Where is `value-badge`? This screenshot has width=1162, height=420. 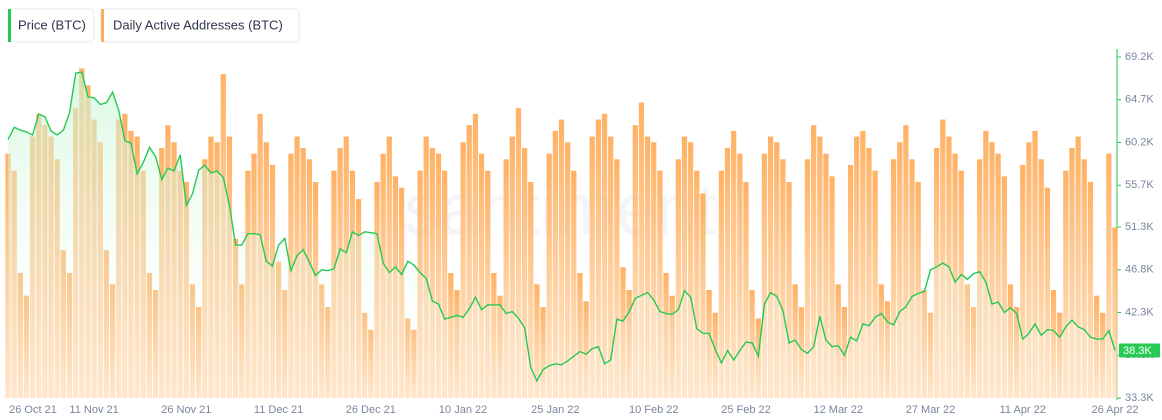 value-badge is located at coordinates (1139, 350).